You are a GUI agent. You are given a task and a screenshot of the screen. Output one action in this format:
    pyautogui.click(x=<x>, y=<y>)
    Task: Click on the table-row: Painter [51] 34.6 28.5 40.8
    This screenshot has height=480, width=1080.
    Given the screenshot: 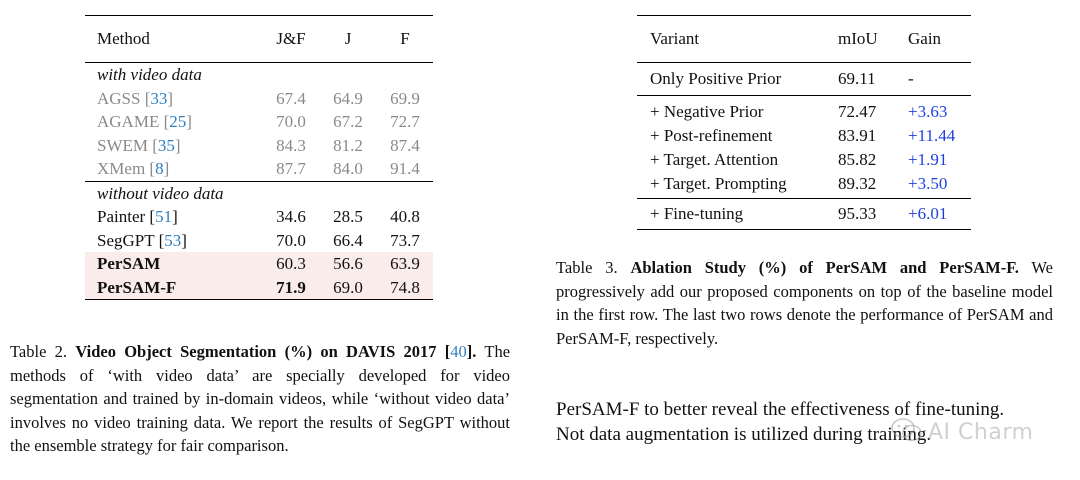 What is the action you would take?
    pyautogui.click(x=259, y=217)
    